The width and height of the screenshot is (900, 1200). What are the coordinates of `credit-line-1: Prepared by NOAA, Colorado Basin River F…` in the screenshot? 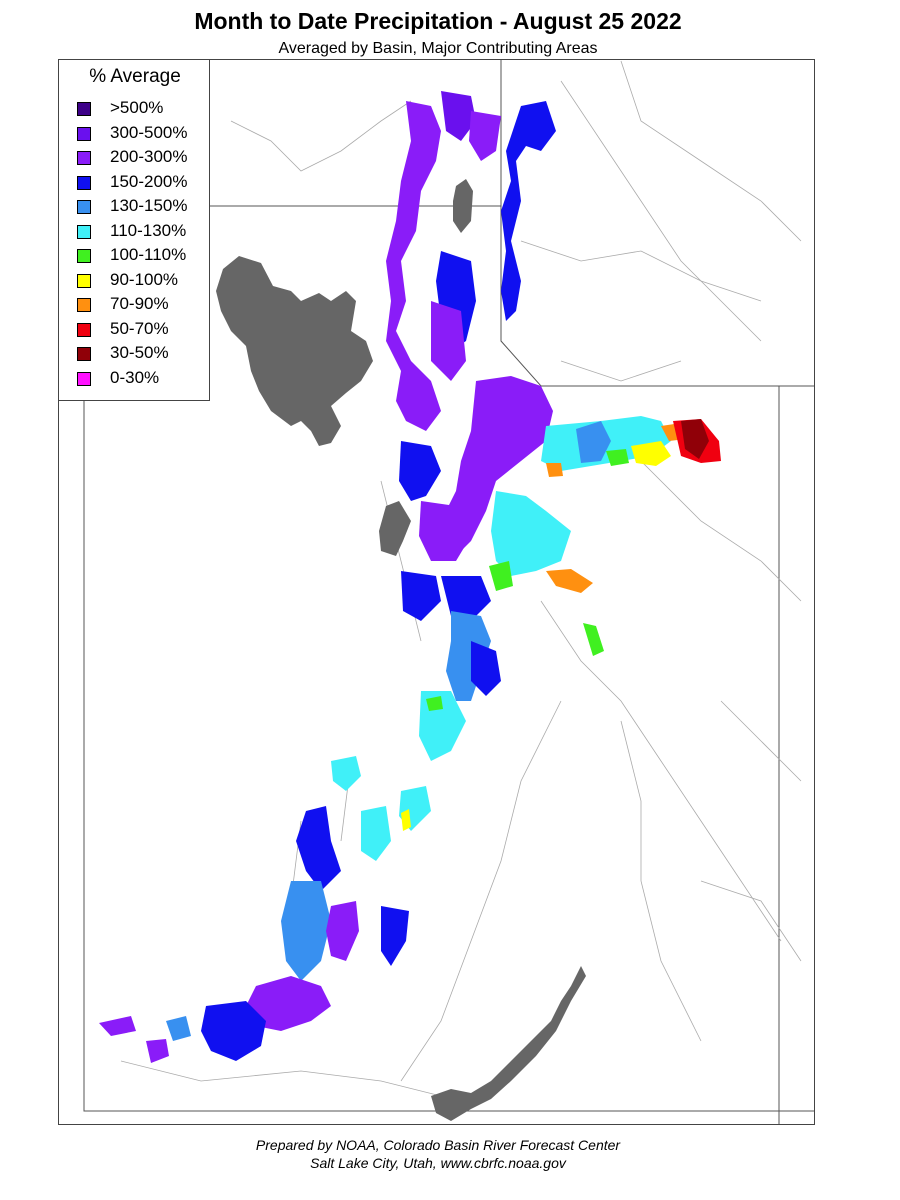 It's located at (438, 1145).